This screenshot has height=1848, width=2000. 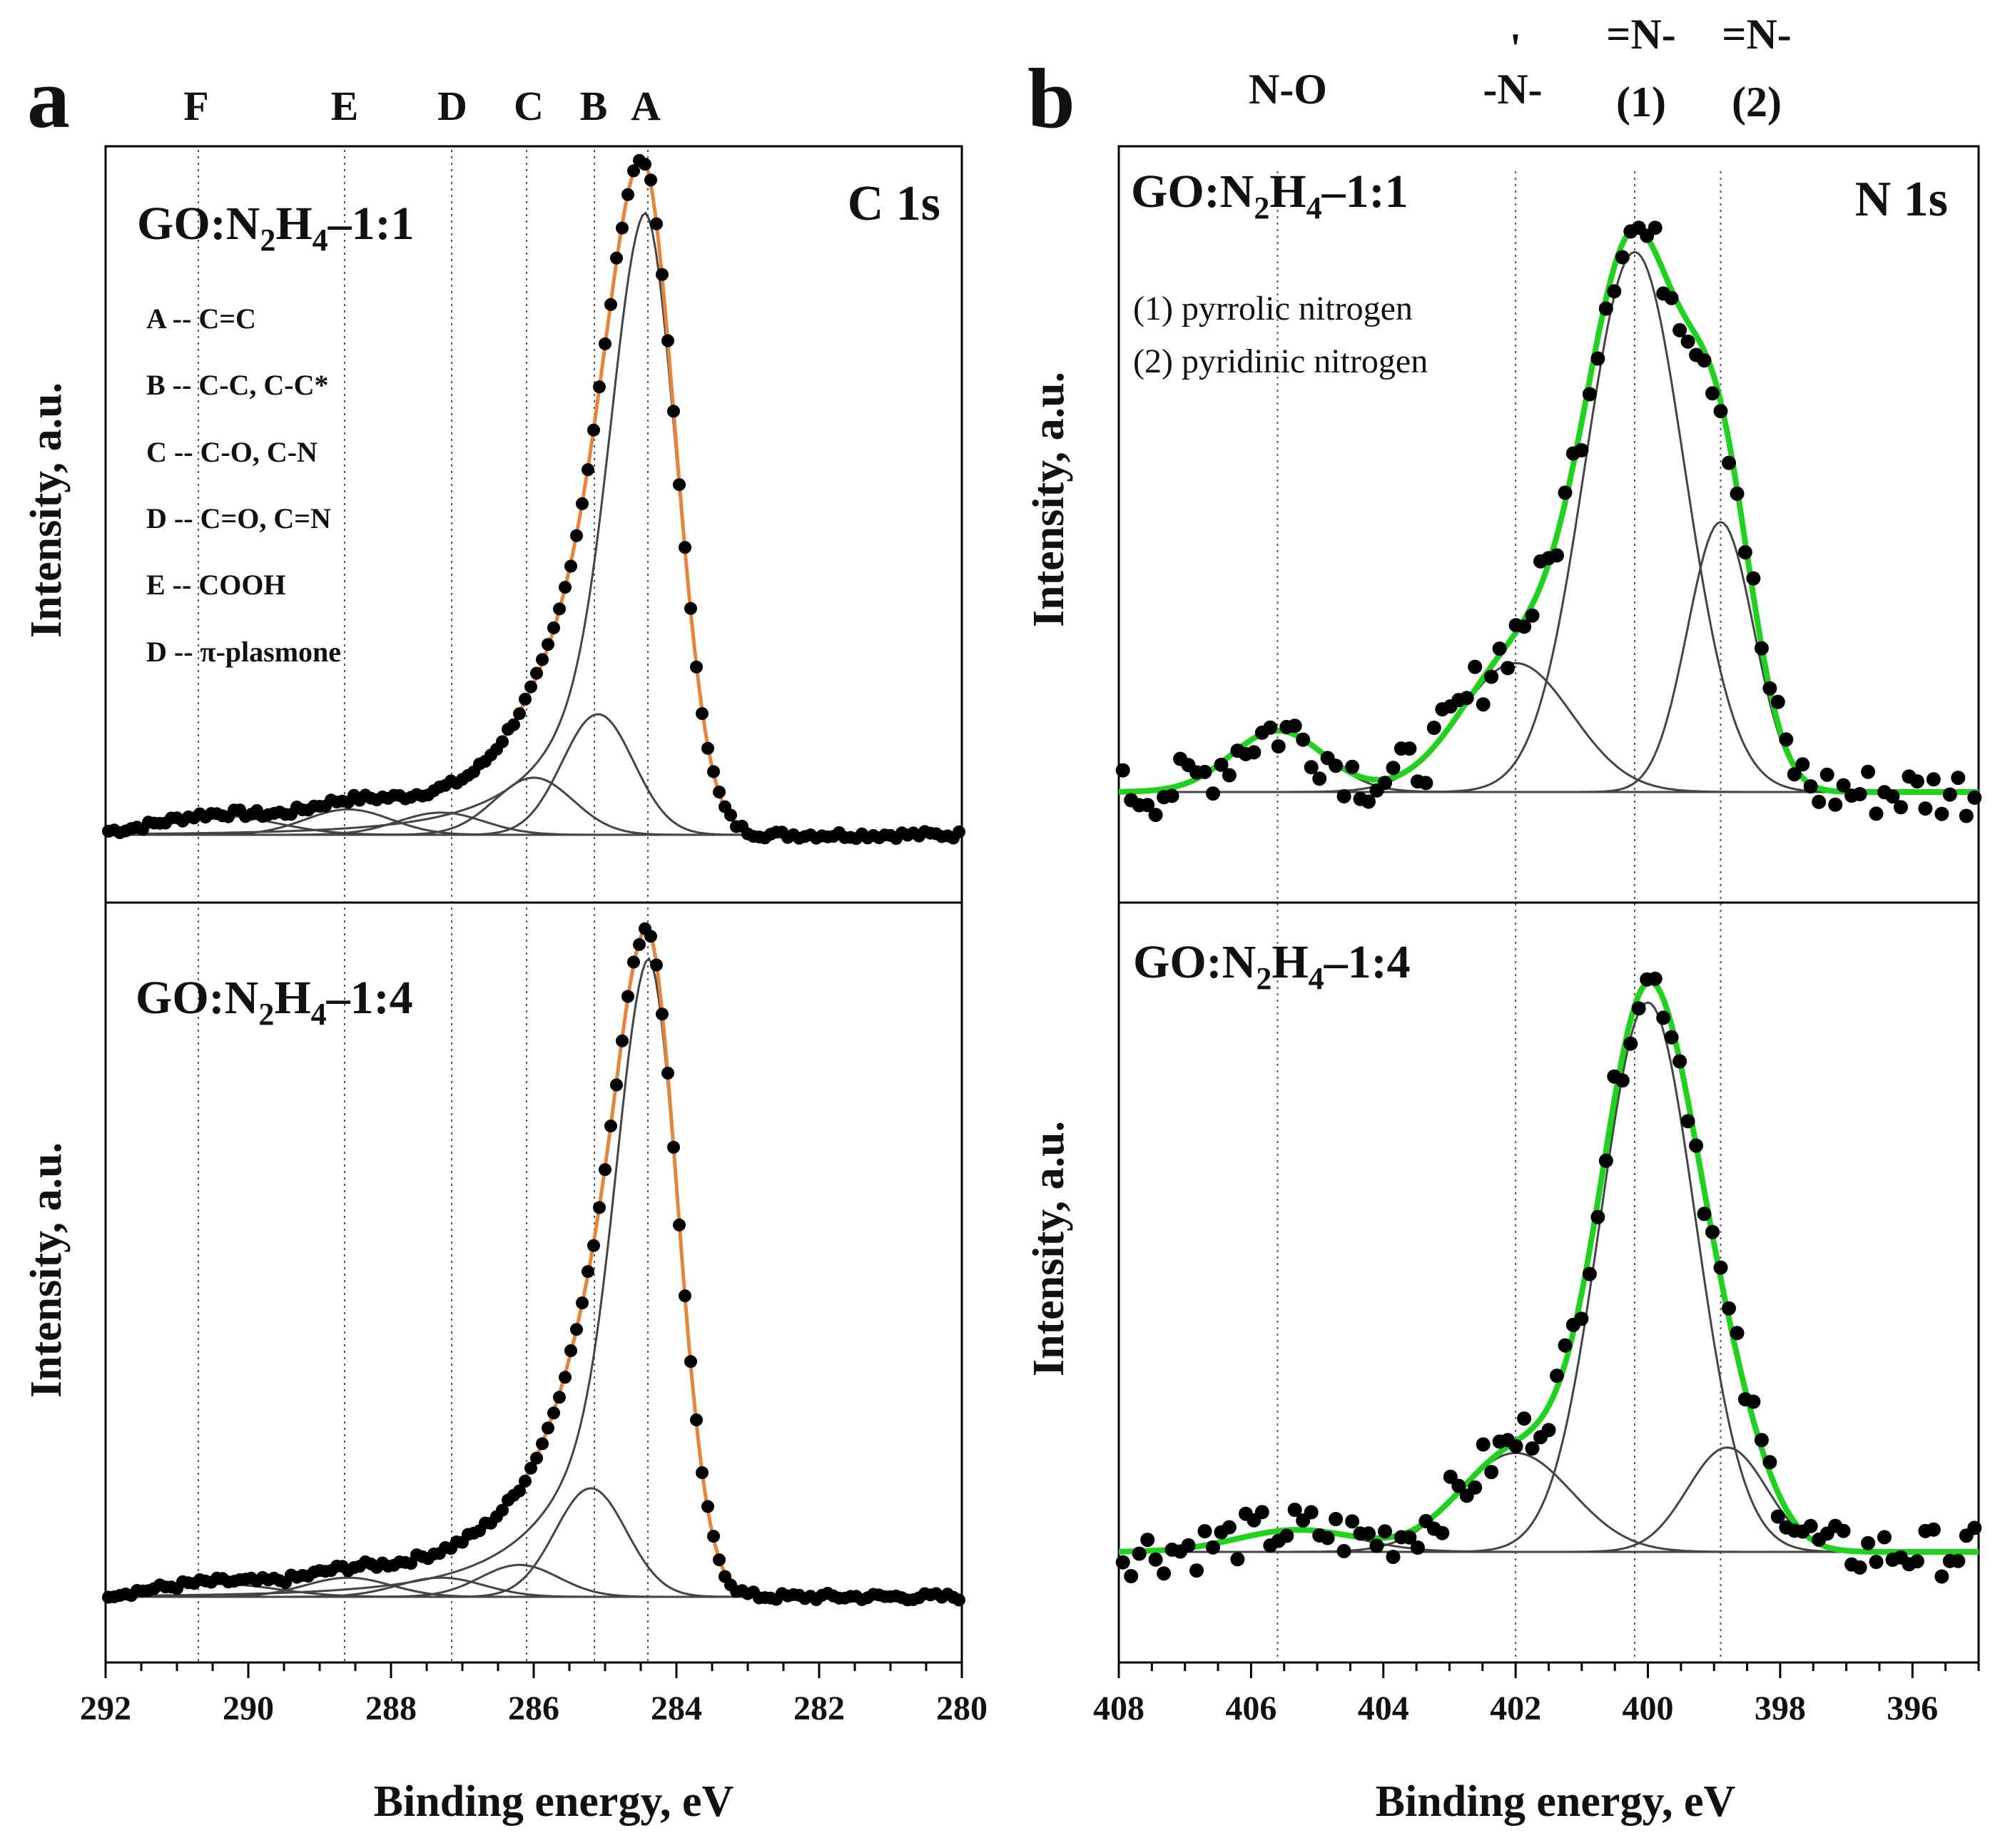 I want to click on component-(1), so click(x=1549, y=522).